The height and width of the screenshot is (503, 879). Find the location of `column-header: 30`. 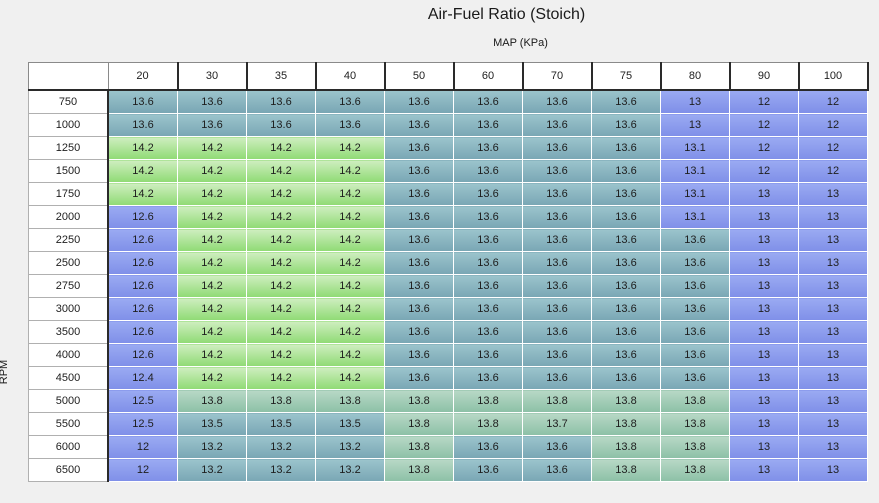

column-header: 30 is located at coordinates (212, 76).